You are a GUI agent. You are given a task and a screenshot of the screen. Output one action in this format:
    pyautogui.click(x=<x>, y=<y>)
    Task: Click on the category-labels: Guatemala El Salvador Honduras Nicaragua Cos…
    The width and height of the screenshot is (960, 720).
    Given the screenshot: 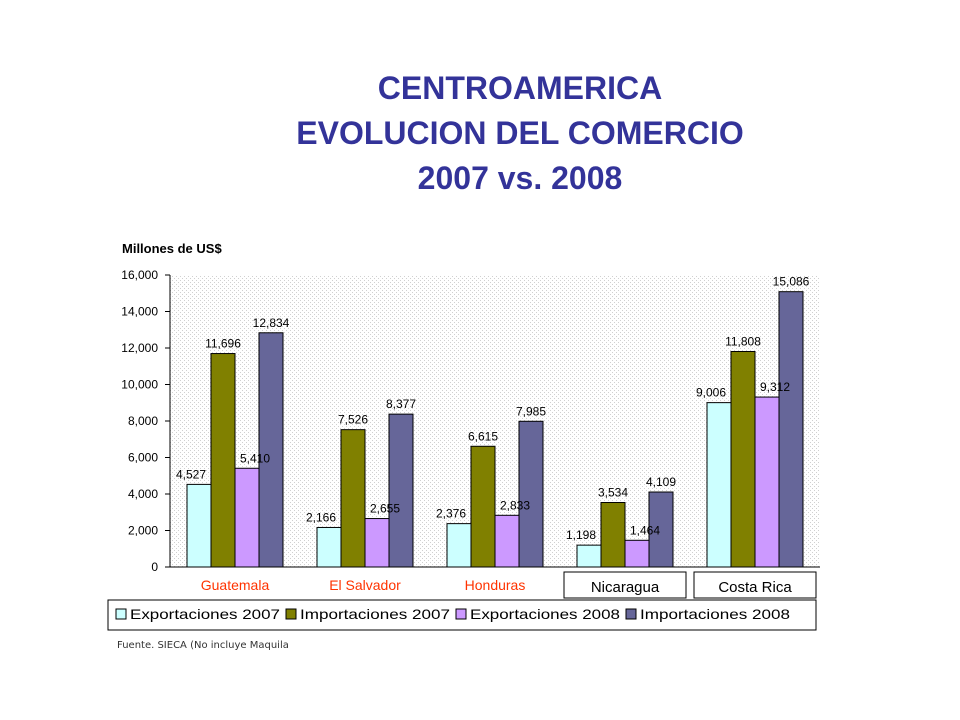 What is the action you would take?
    pyautogui.click(x=509, y=585)
    